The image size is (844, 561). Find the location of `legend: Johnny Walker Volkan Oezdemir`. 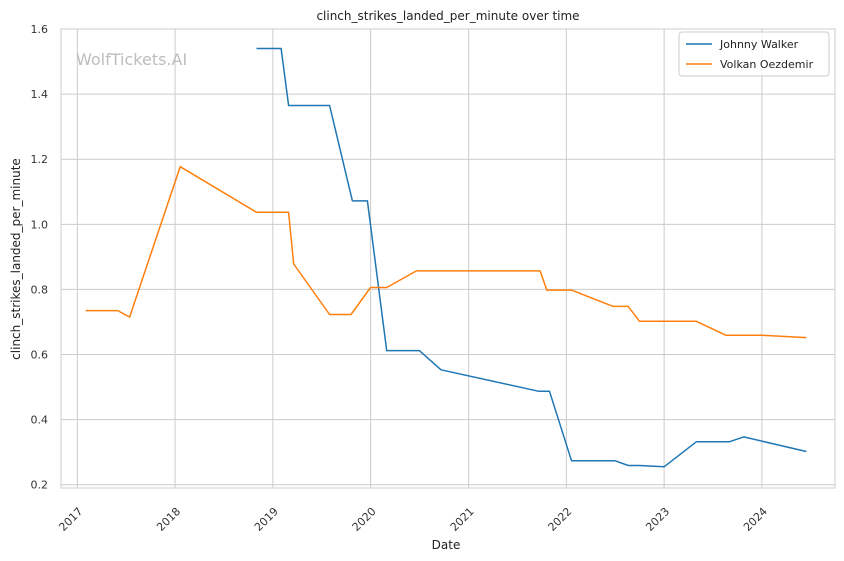

legend: Johnny Walker Volkan Oezdemir is located at coordinates (754, 54).